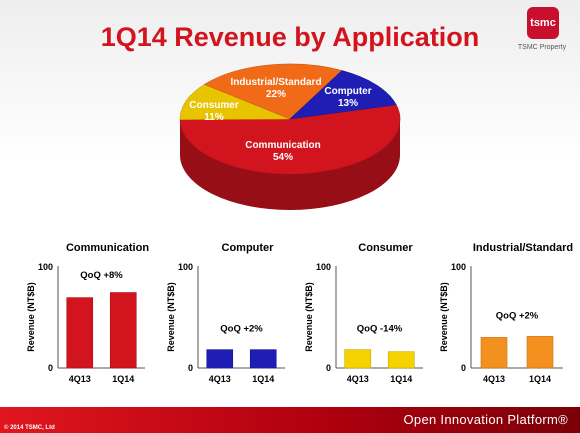  What do you see at coordinates (263, 359) in the screenshot?
I see `bar-computer-1q14` at bounding box center [263, 359].